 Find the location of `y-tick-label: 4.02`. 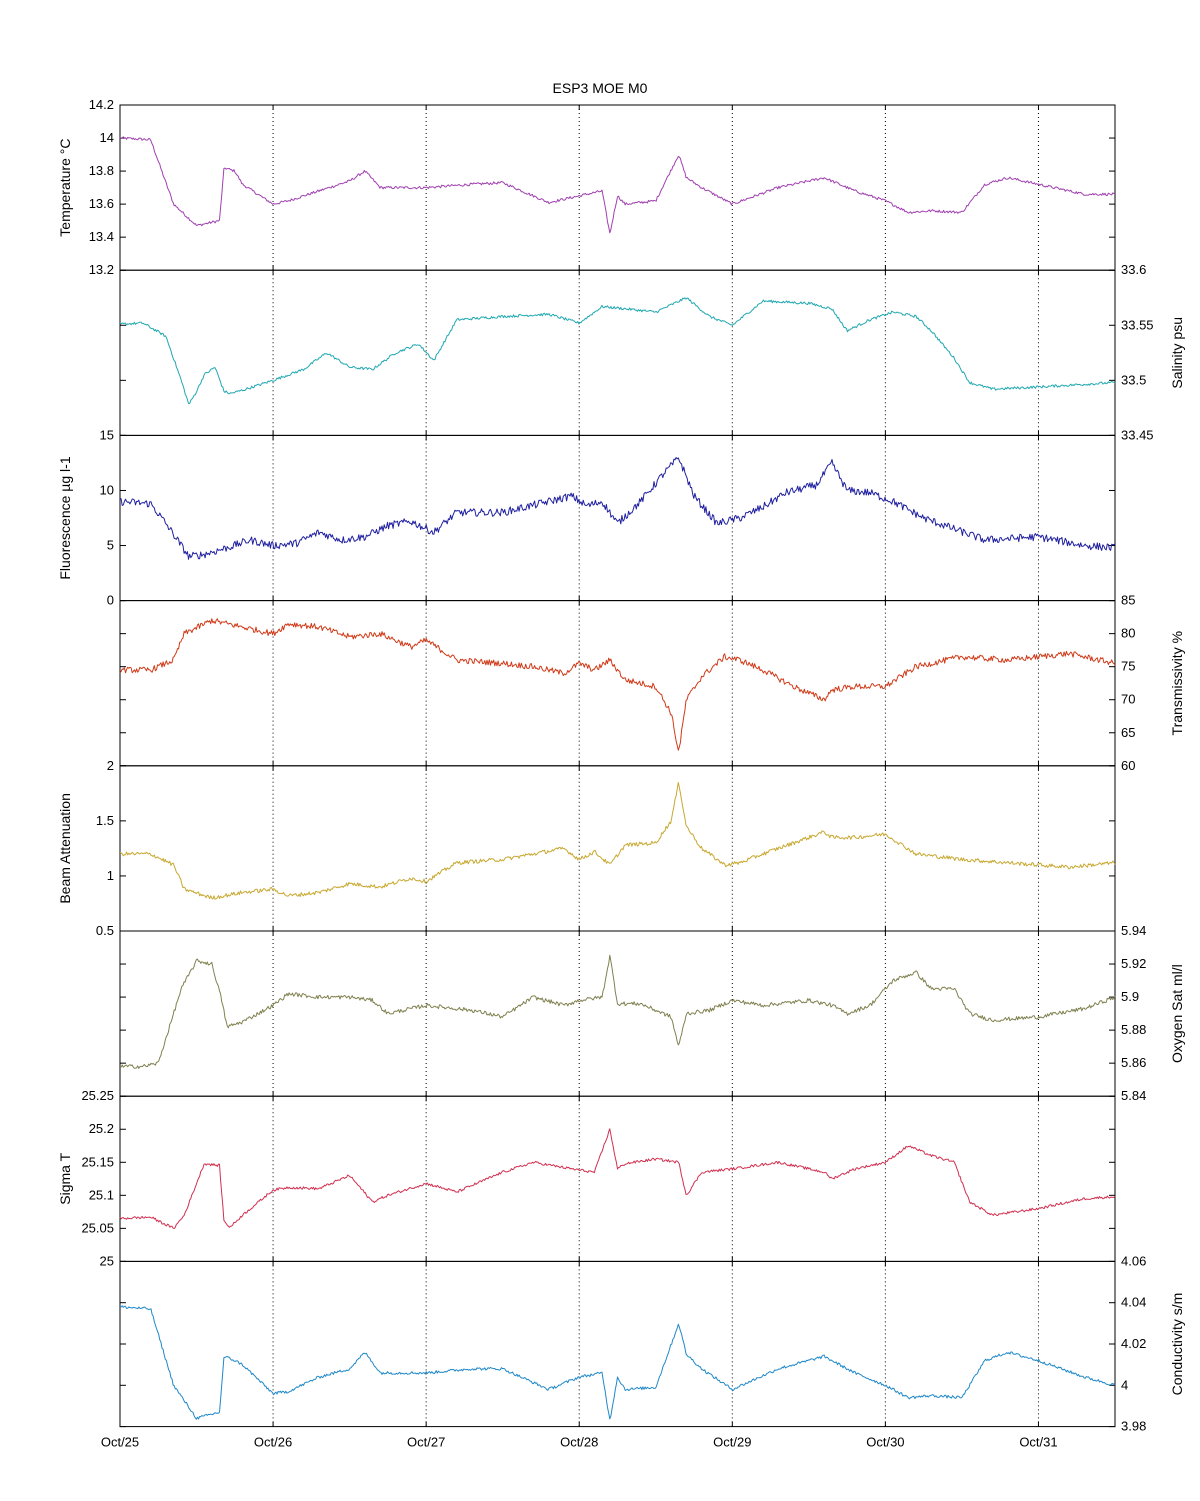

y-tick-label: 4.02 is located at coordinates (1133, 1343).